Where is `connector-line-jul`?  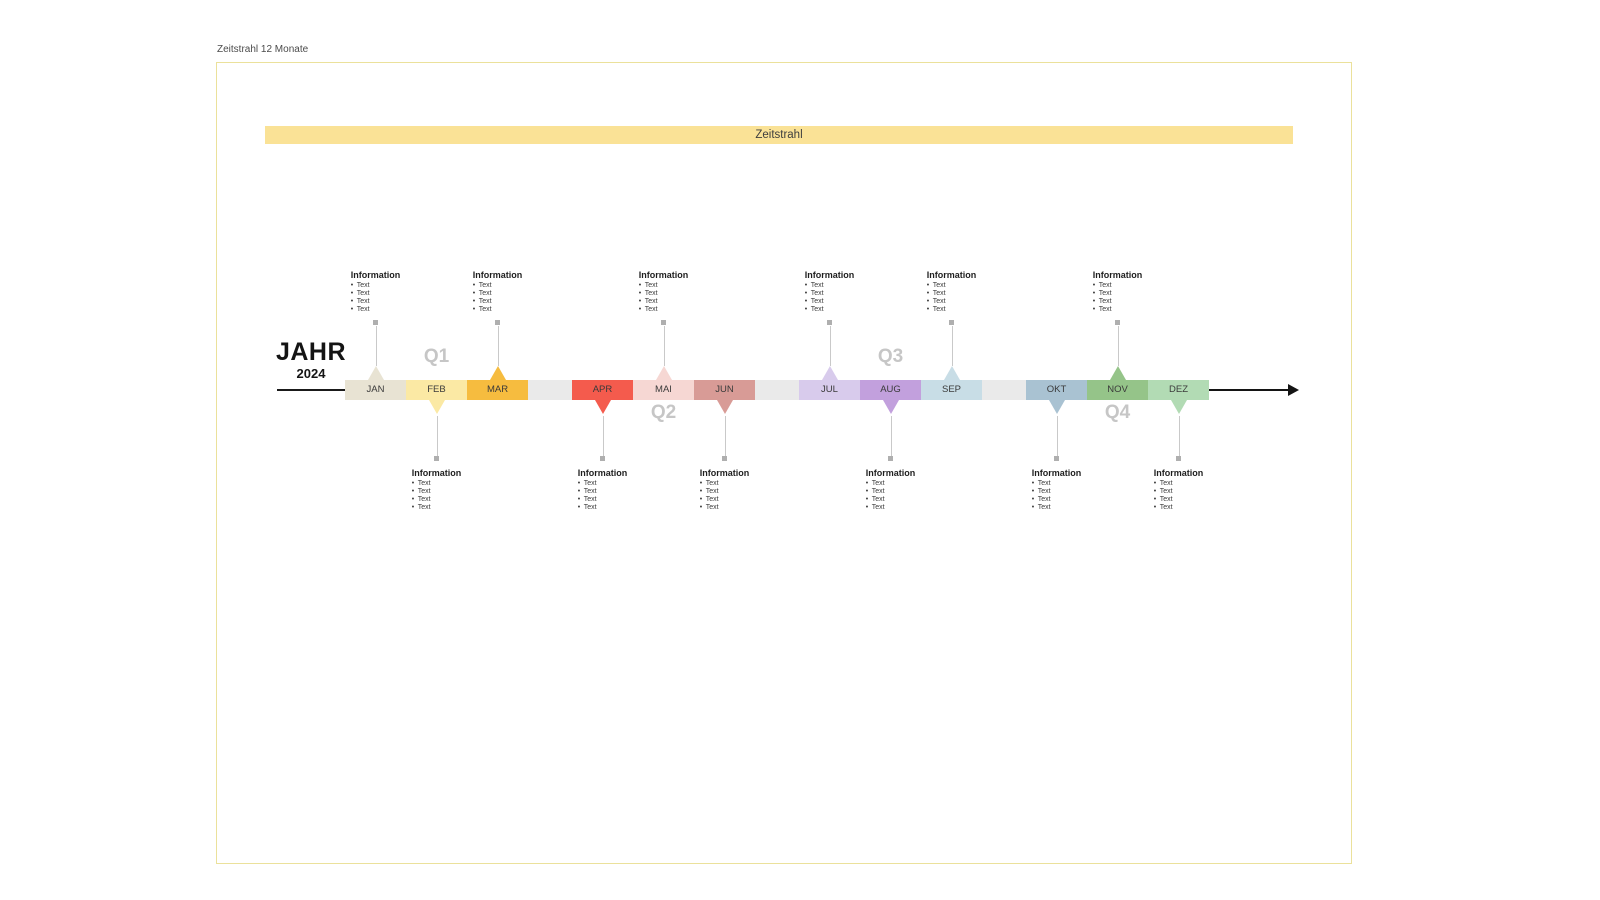
connector-line-jul is located at coordinates (830, 346).